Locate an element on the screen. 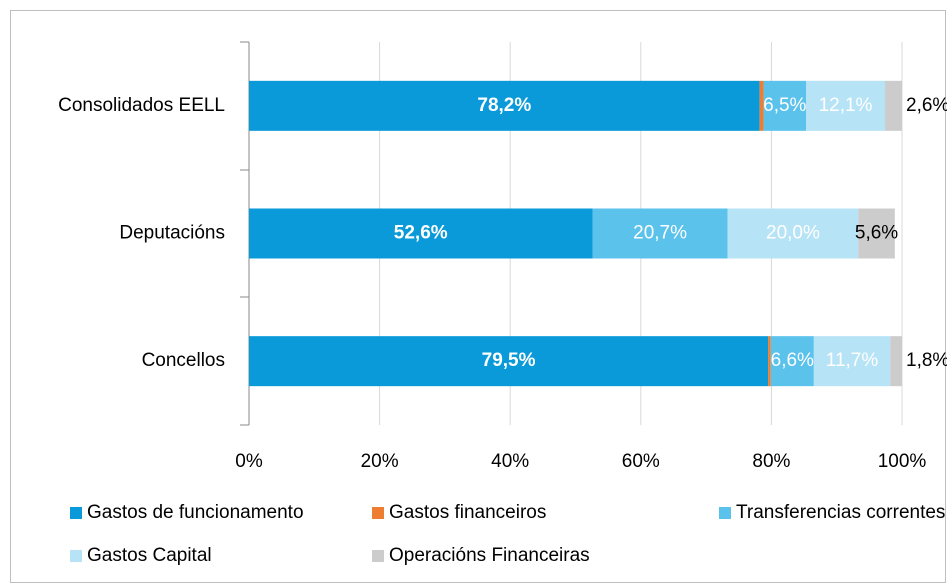 This screenshot has height=584, width=947. legend-label: Transferencias correntes is located at coordinates (840, 512).